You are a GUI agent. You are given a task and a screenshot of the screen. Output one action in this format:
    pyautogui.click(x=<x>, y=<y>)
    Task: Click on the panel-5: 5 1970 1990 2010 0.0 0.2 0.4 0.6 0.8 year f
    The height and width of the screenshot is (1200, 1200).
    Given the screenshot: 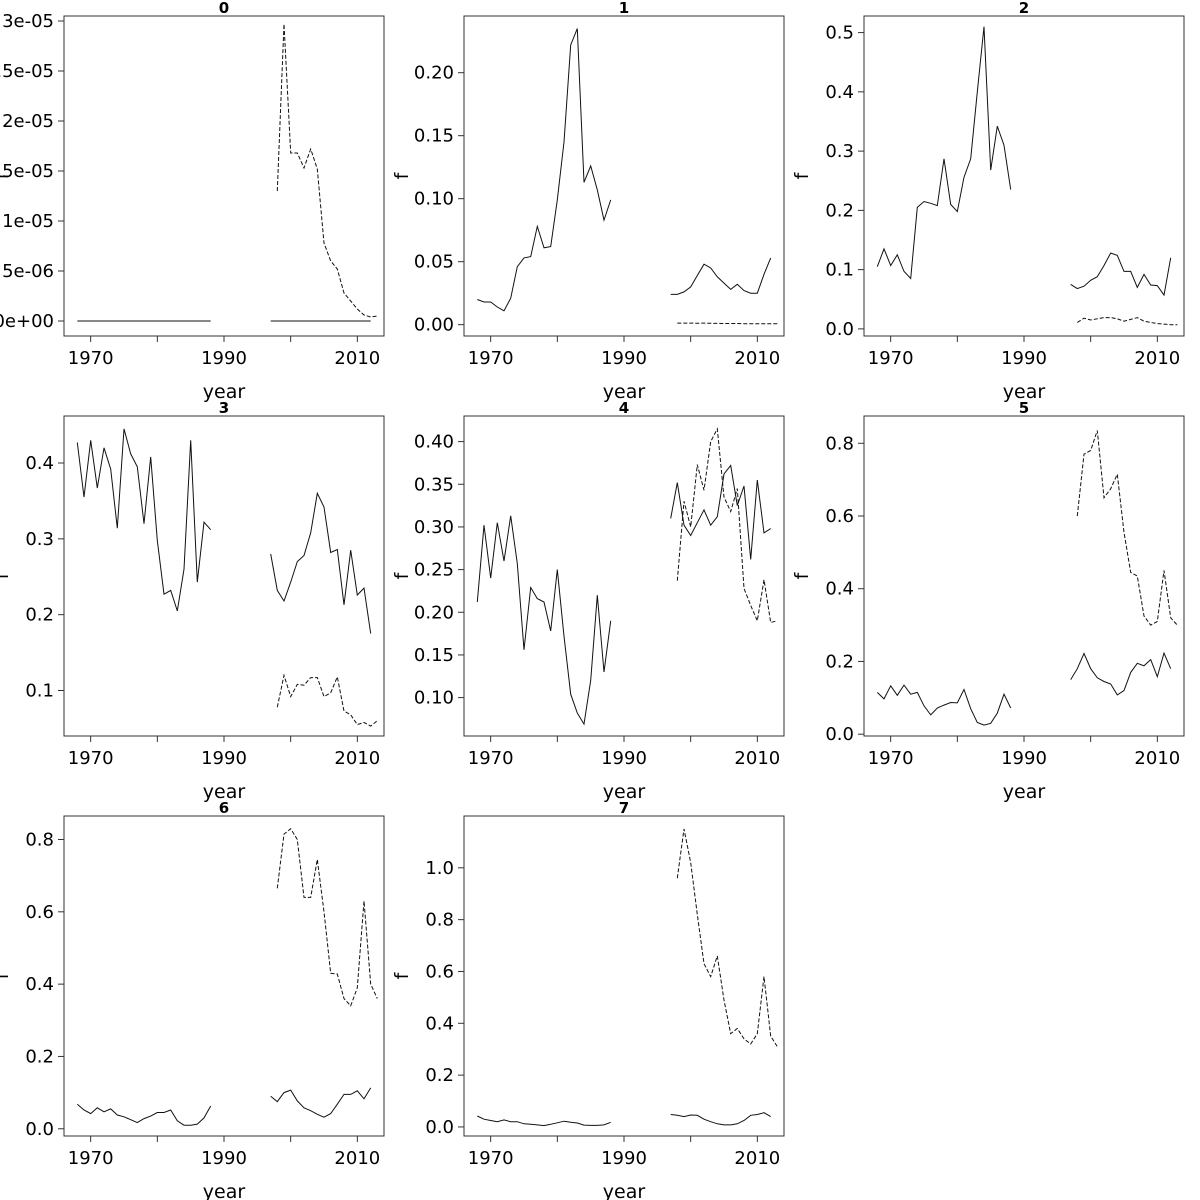 What is the action you would take?
    pyautogui.click(x=988, y=601)
    